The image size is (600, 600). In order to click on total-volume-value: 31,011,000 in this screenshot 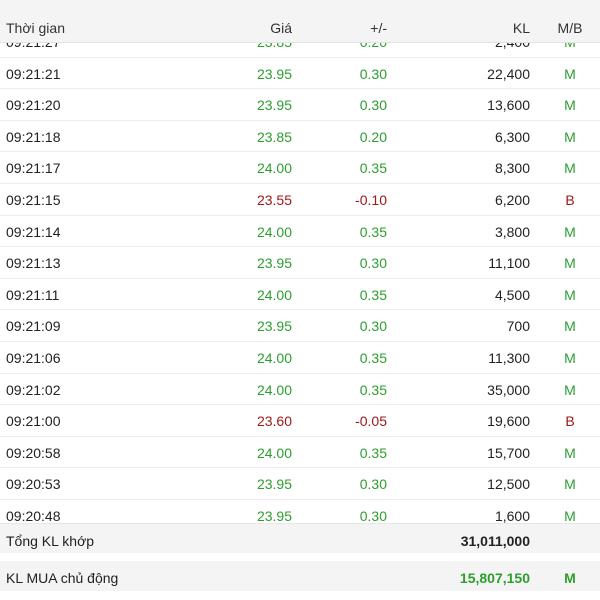, I will do `click(495, 541)`.